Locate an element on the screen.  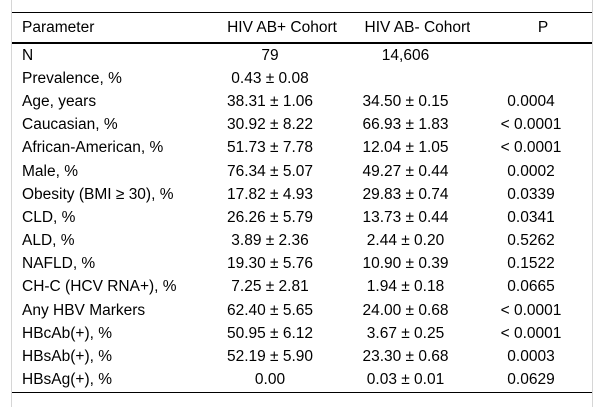
column-header-parameter: Parameter is located at coordinates (105, 28).